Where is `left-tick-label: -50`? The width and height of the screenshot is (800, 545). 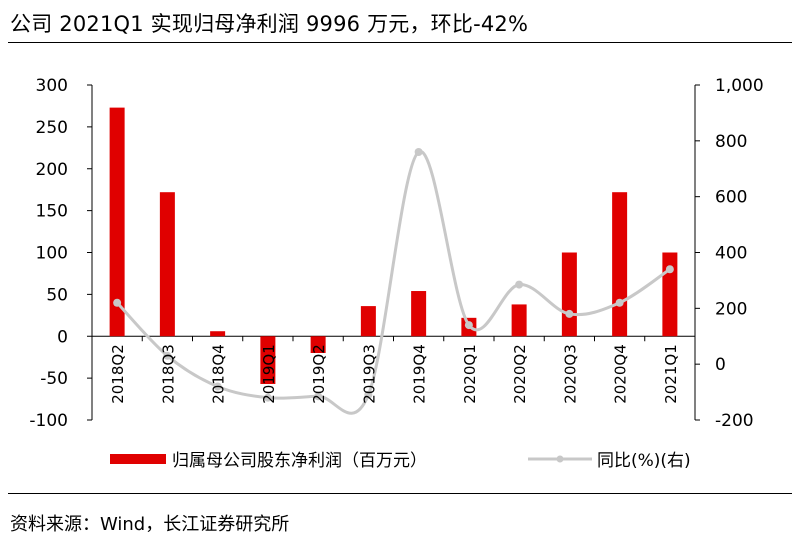 left-tick-label: -50 is located at coordinates (54, 379).